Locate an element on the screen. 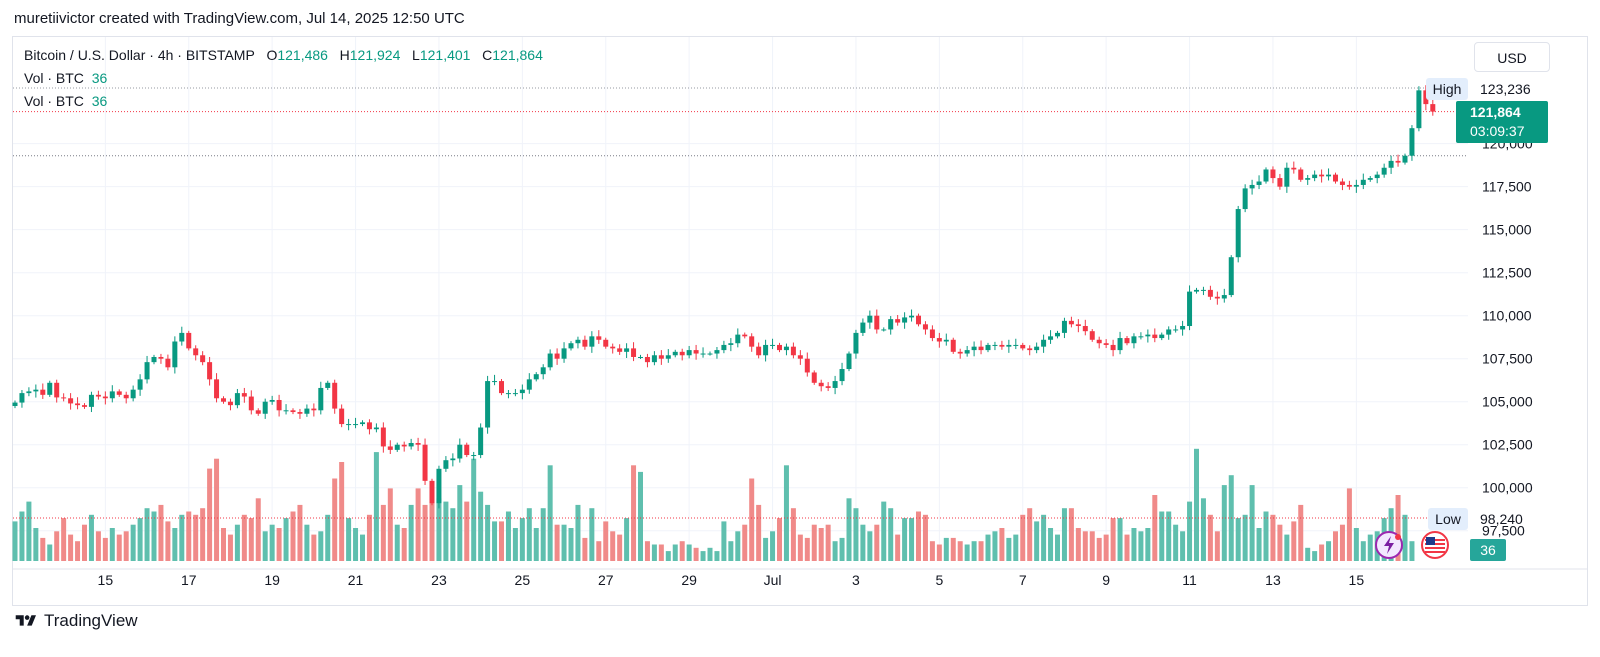 This screenshot has width=1600, height=657. lightning-icon is located at coordinates (1389, 545).